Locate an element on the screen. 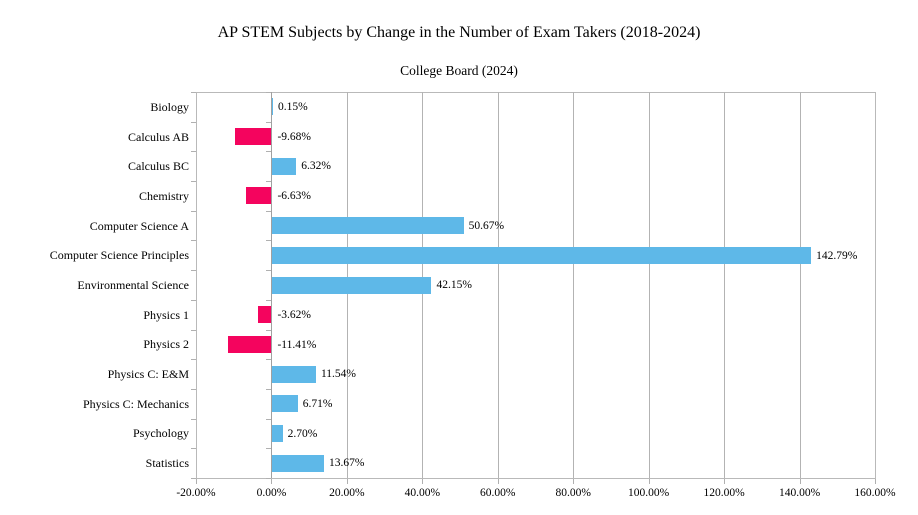  zero-axis-line is located at coordinates (272, 285).